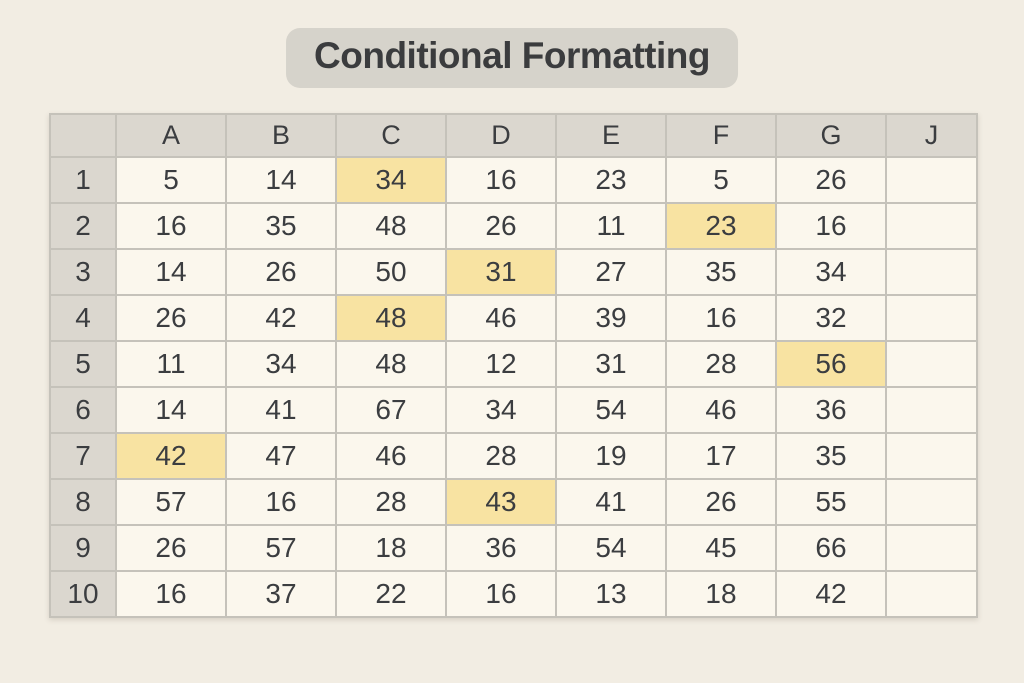 This screenshot has width=1024, height=683. Describe the element at coordinates (721, 410) in the screenshot. I see `cell-F6: 46` at that location.